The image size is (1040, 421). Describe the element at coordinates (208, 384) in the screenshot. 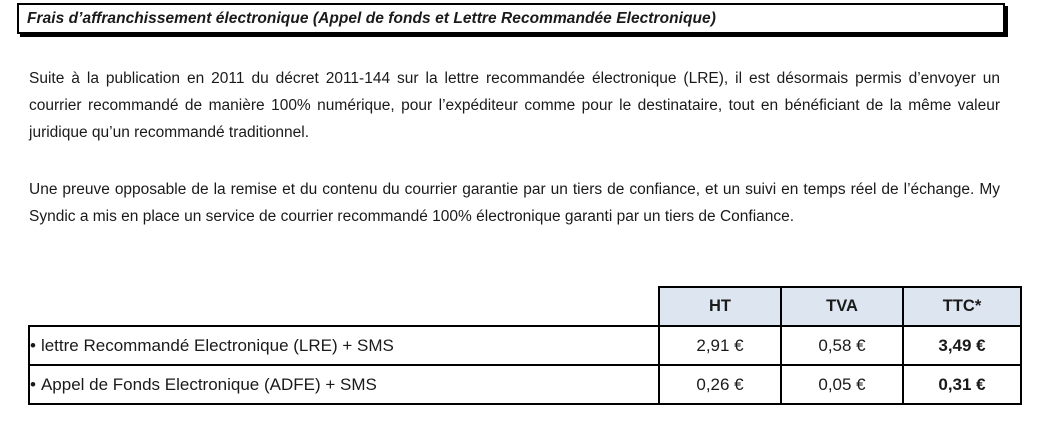

I see `row-label: Appel de Fonds Electronique (ADFE) + SMS` at that location.